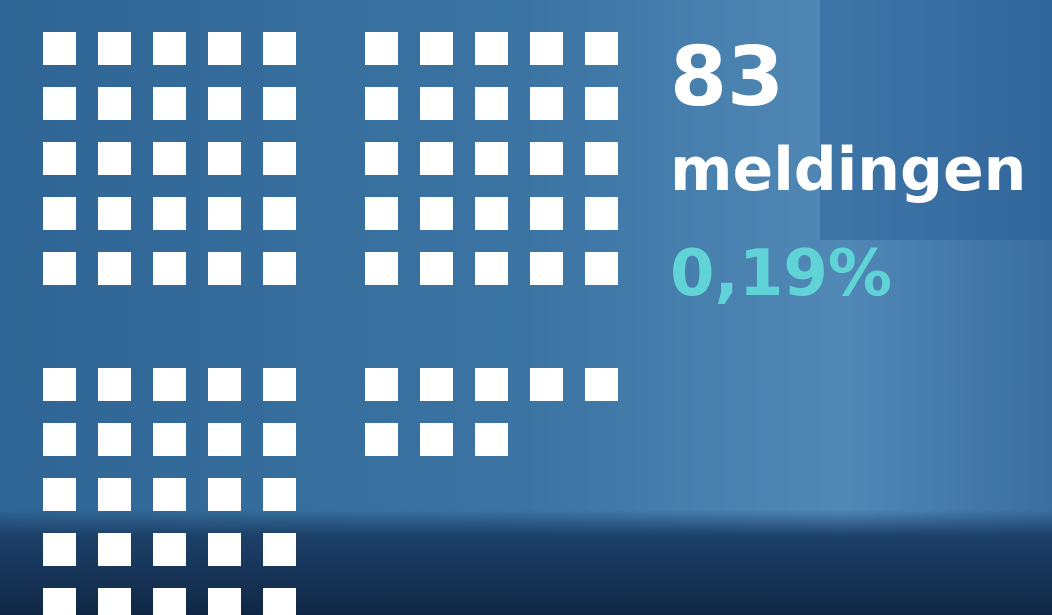 This screenshot has height=615, width=1052. I want to click on share: 0,19%, so click(781, 274).